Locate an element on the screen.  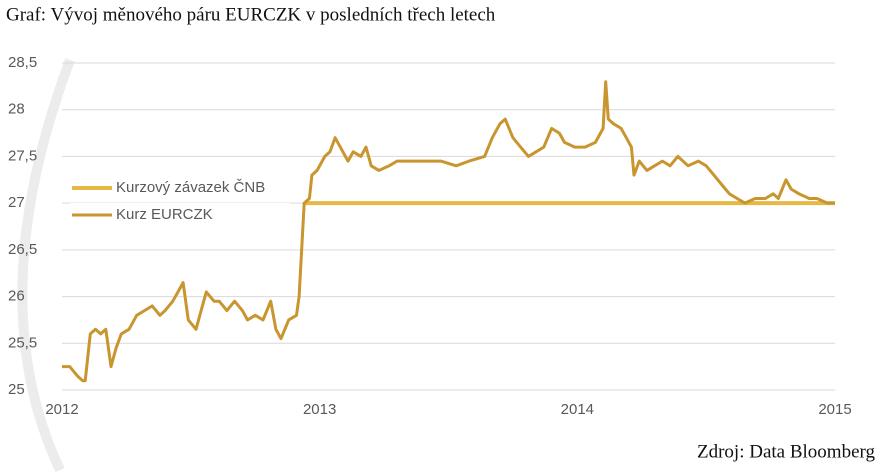
y-tick-label: 28 is located at coordinates (16, 109).